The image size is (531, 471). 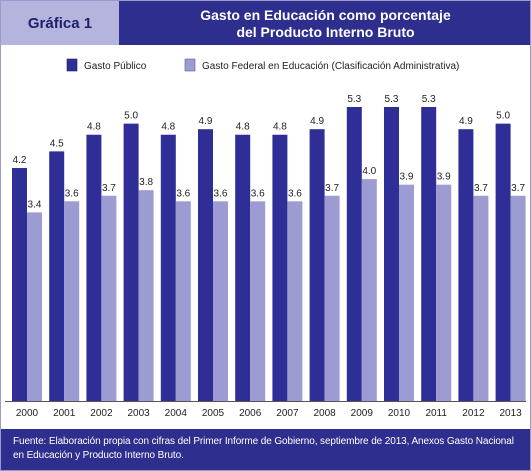 What do you see at coordinates (510, 413) in the screenshot?
I see `x-tick-label-2013: 2013` at bounding box center [510, 413].